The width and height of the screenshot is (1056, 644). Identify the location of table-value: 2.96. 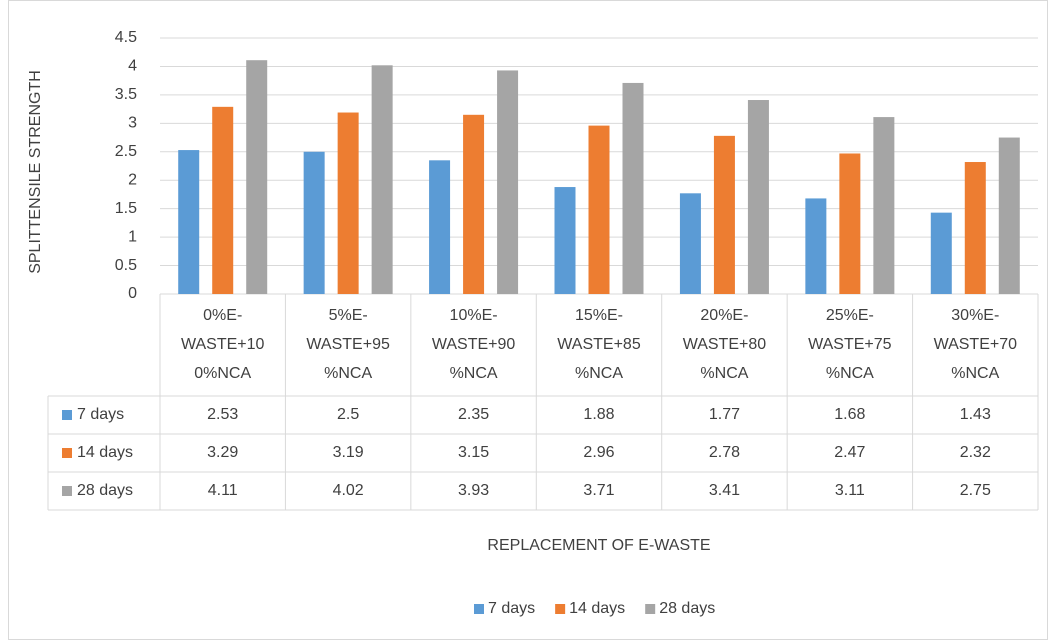
(598, 452).